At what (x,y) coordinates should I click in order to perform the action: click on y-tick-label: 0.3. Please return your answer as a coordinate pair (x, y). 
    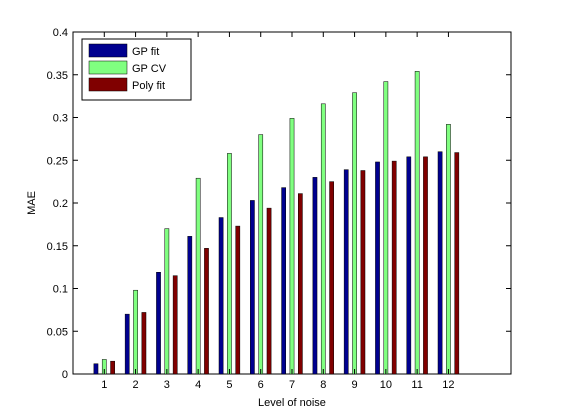
    Looking at the image, I should click on (60, 119).